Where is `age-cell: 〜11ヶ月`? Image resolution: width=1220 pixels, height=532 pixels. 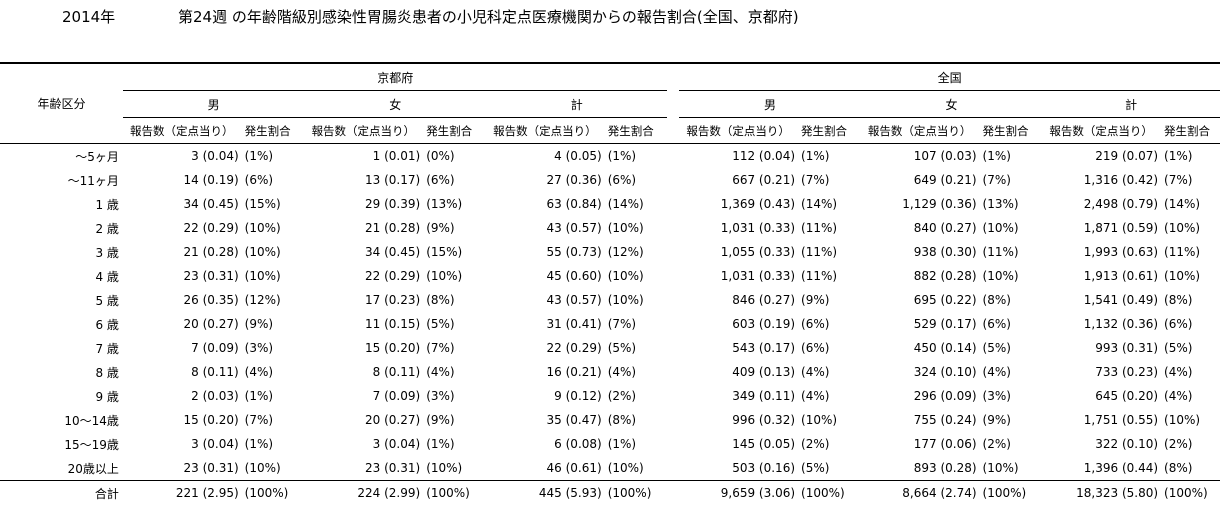
age-cell: 〜11ヶ月 is located at coordinates (93, 180).